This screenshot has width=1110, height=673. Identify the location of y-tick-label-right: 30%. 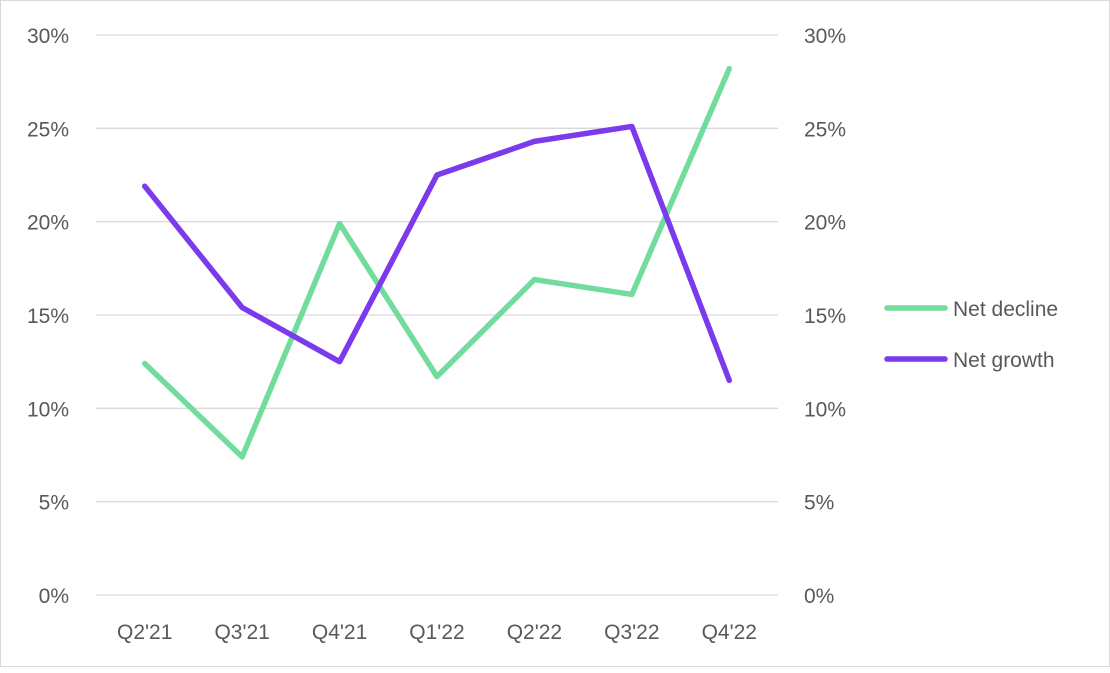
(825, 36).